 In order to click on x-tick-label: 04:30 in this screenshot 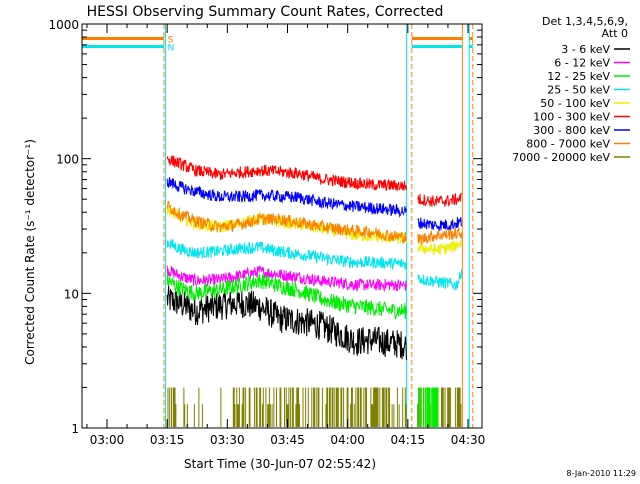, I will do `click(468, 440)`.